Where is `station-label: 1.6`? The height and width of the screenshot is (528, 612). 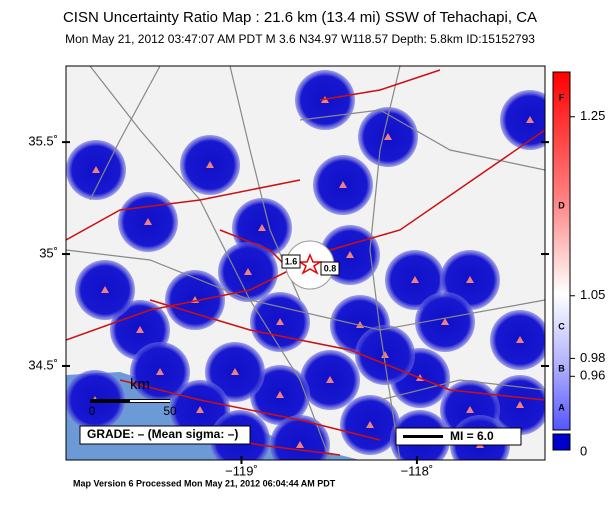
station-label: 1.6 is located at coordinates (291, 261).